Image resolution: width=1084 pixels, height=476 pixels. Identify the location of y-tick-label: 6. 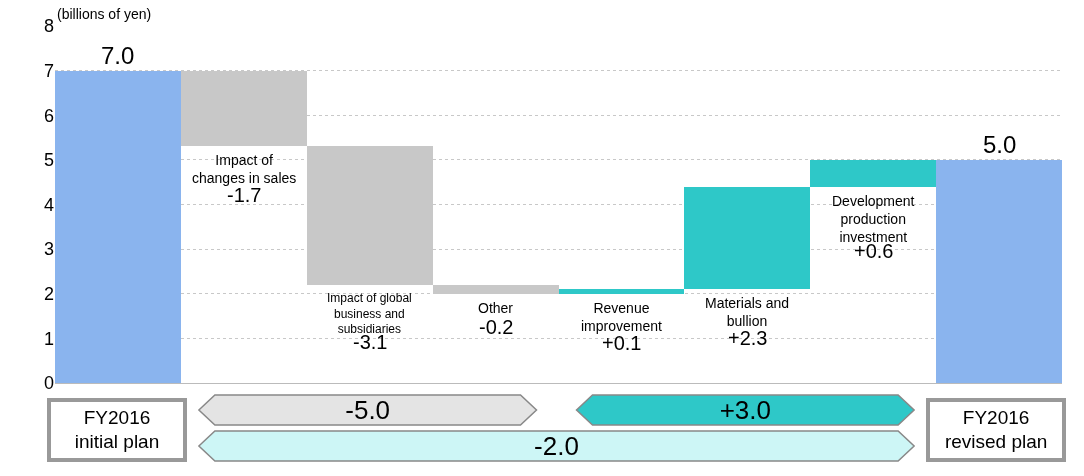
(48, 115).